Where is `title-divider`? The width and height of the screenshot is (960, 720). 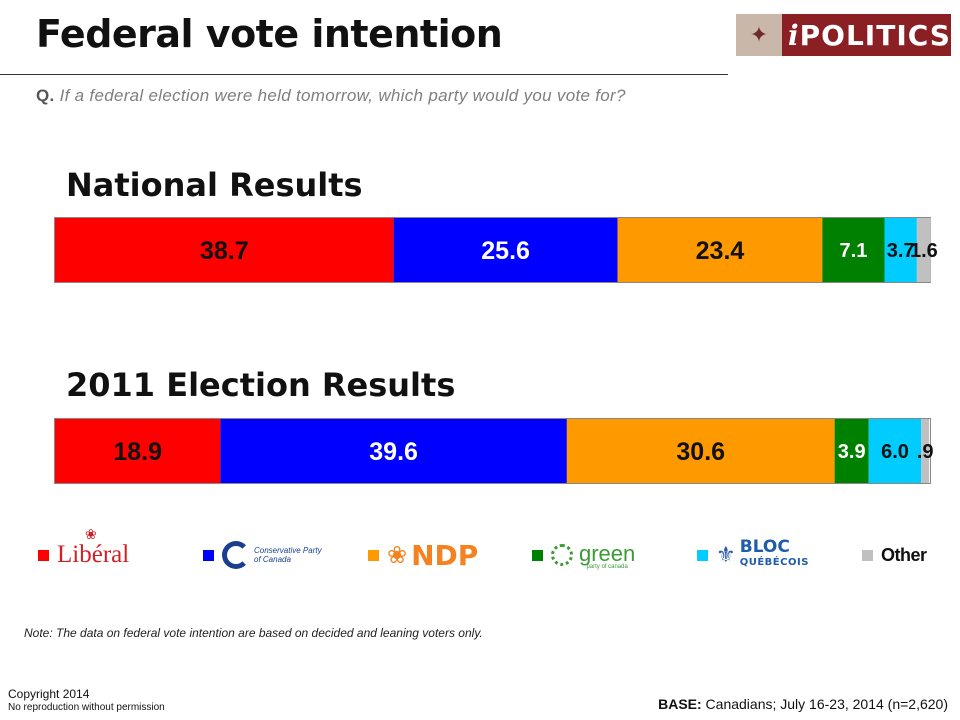
title-divider is located at coordinates (364, 74).